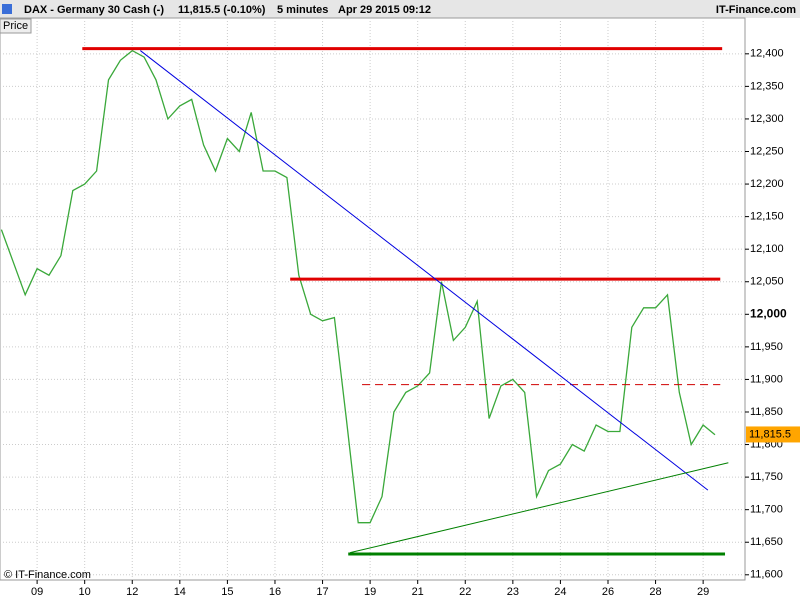 The width and height of the screenshot is (800, 600). What do you see at coordinates (418, 592) in the screenshot?
I see `x-tick-label: 21` at bounding box center [418, 592].